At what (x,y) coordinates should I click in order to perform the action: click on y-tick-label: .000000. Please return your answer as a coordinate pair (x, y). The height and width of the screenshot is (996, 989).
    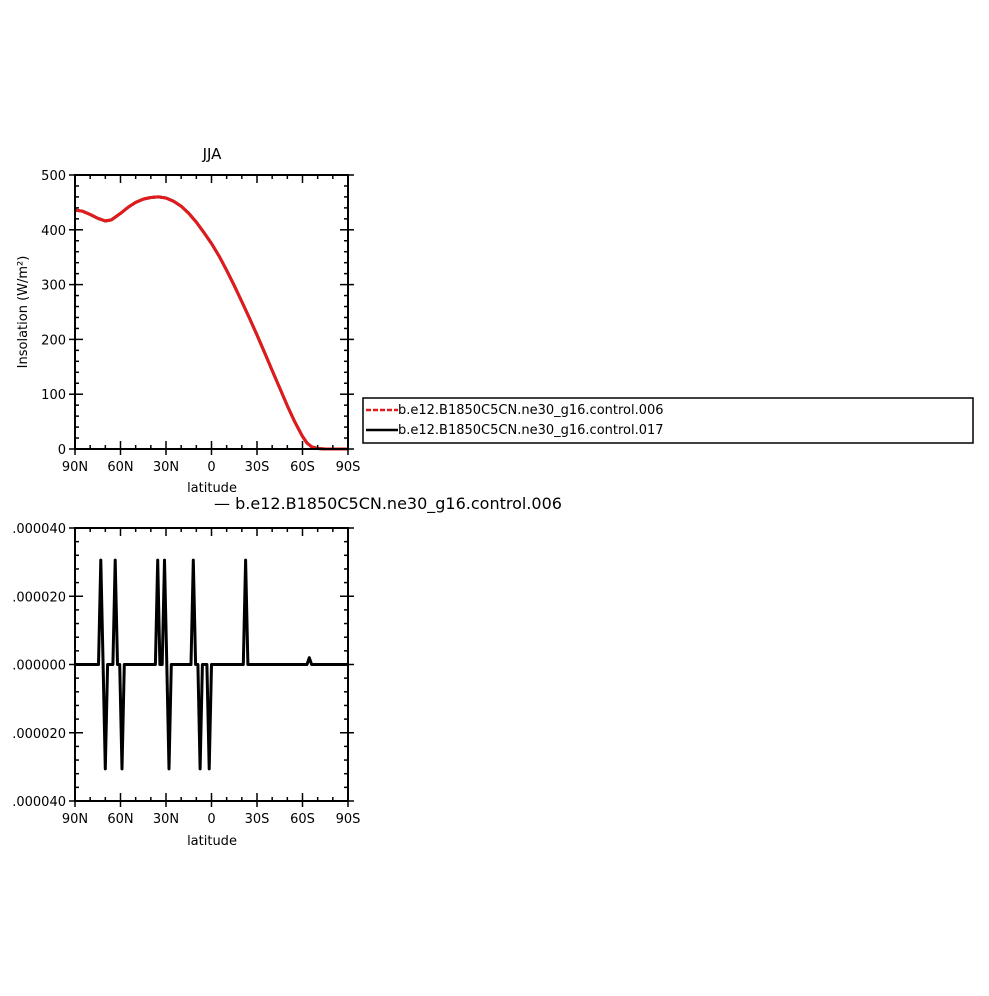
    Looking at the image, I should click on (39, 666).